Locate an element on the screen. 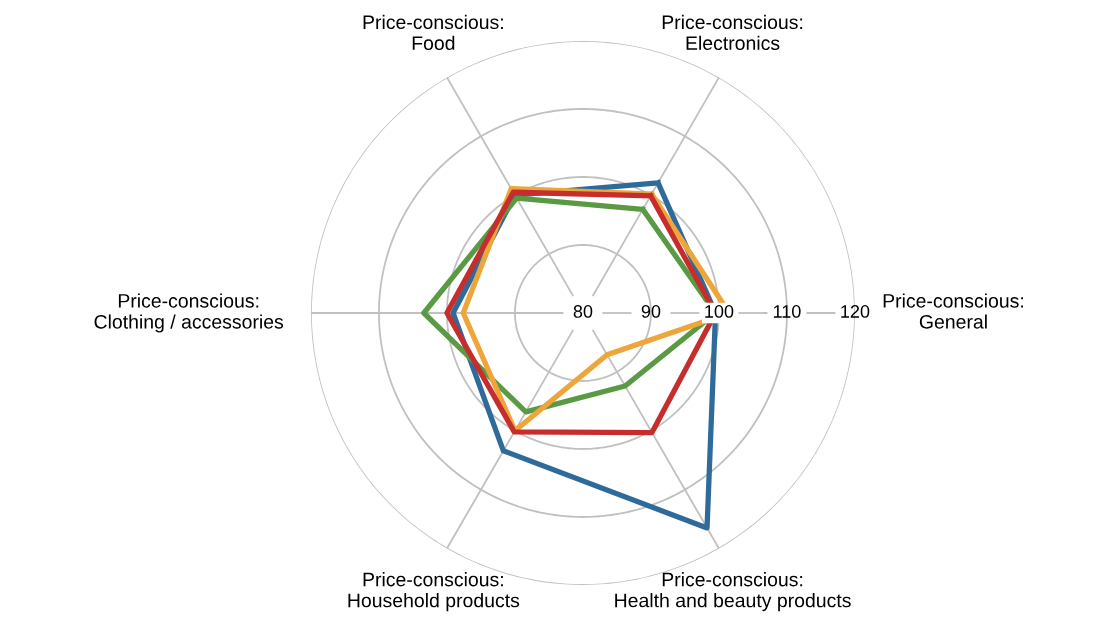 The height and width of the screenshot is (621, 1105). spoke-label: Price-conscious: Clothing / accessories is located at coordinates (189, 313).